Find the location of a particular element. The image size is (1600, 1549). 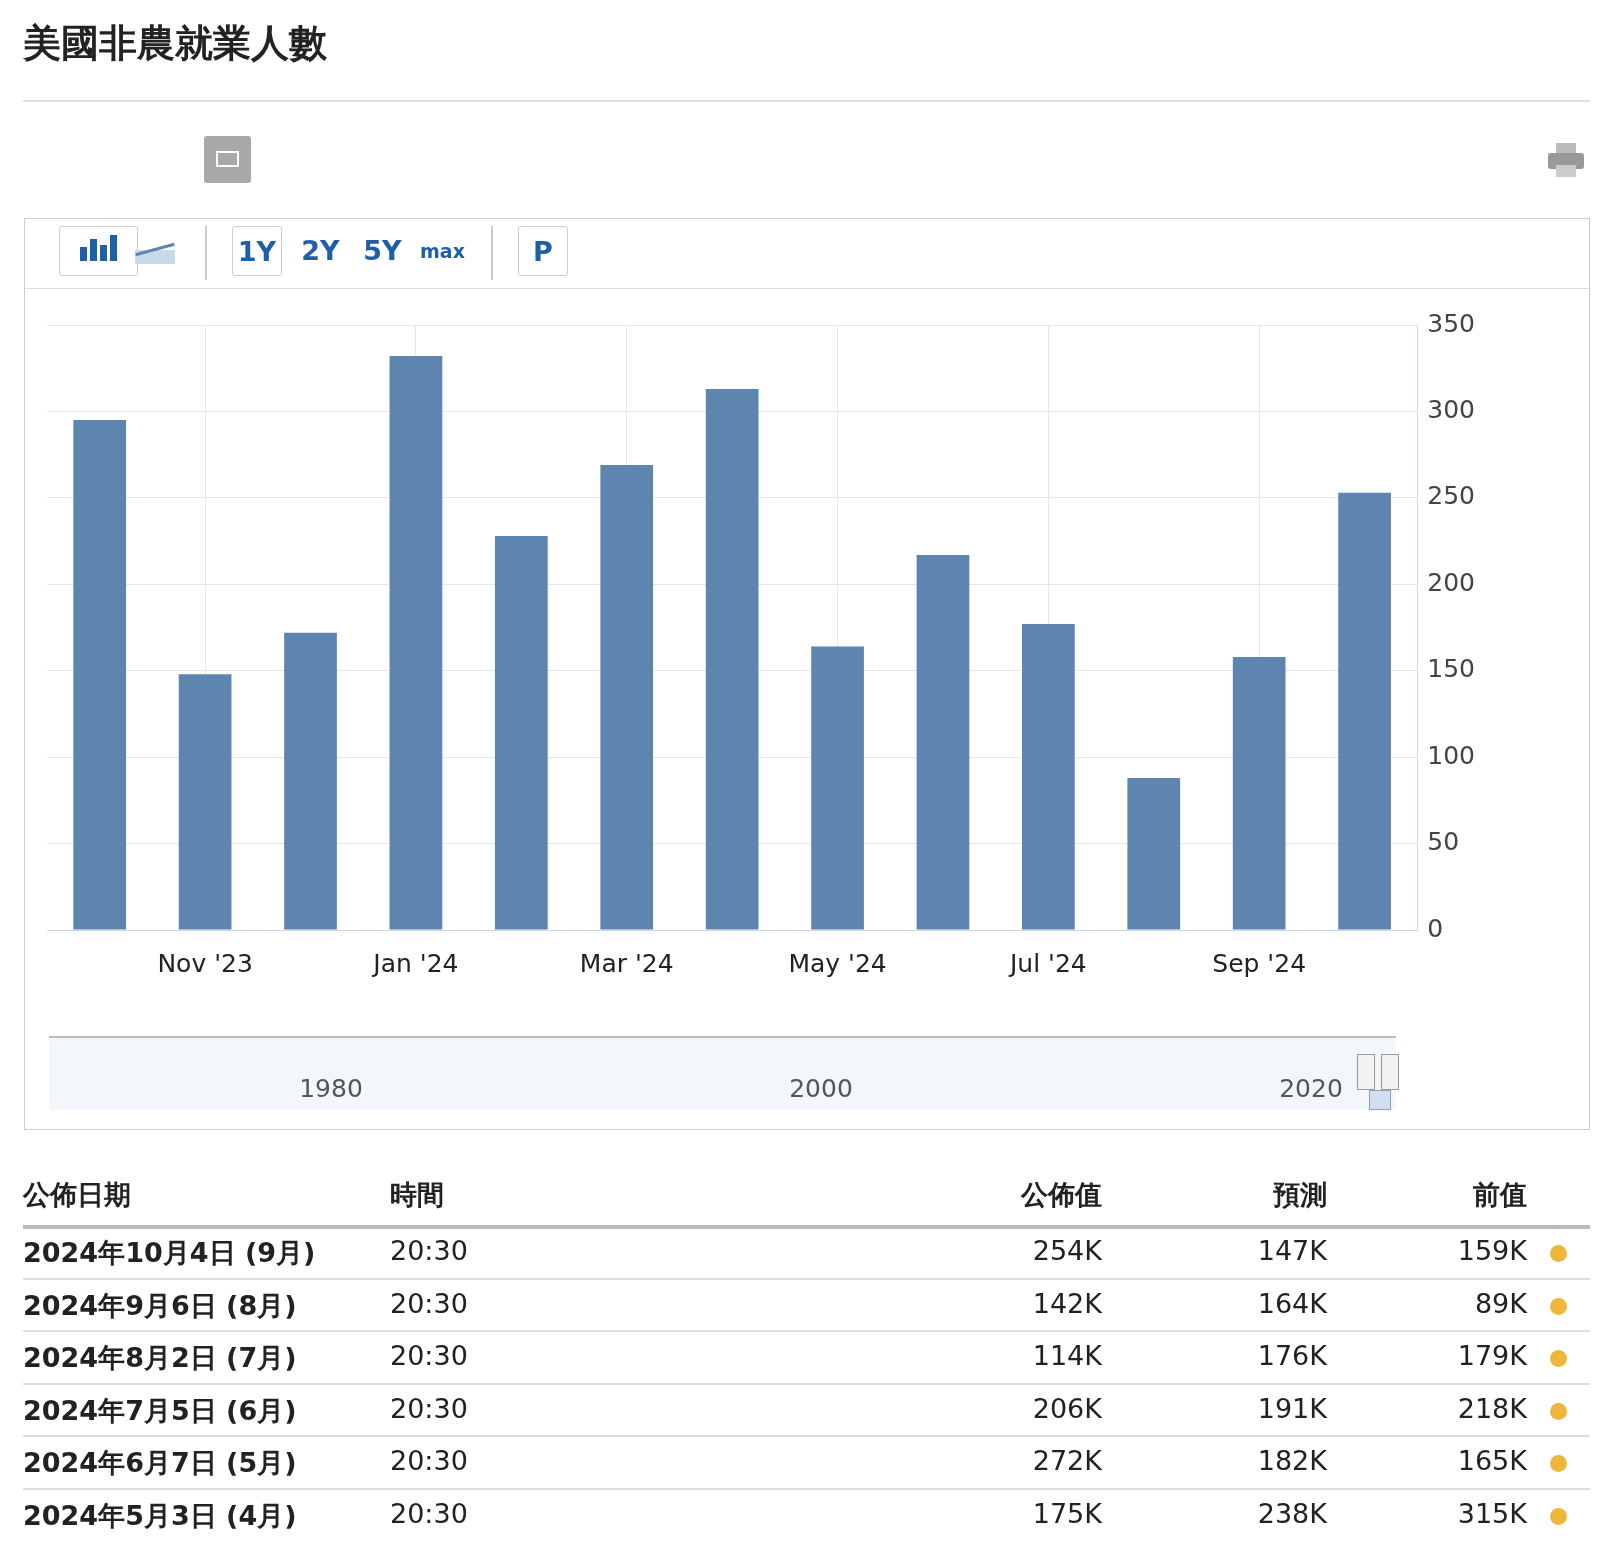

text: 2024年8月2日 (7月) is located at coordinates (160, 1358).